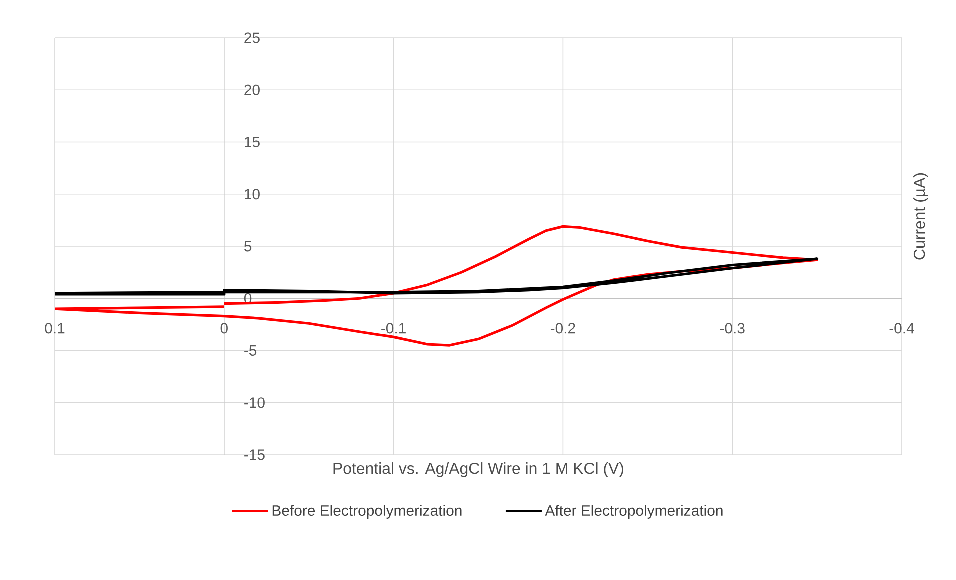  Describe the element at coordinates (250, 351) in the screenshot. I see `y-tick-label: -5` at that location.